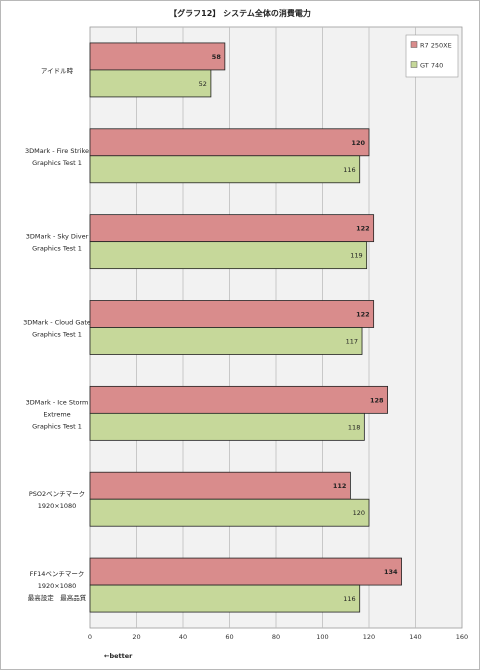  I want to click on data-label: 128, so click(377, 400).